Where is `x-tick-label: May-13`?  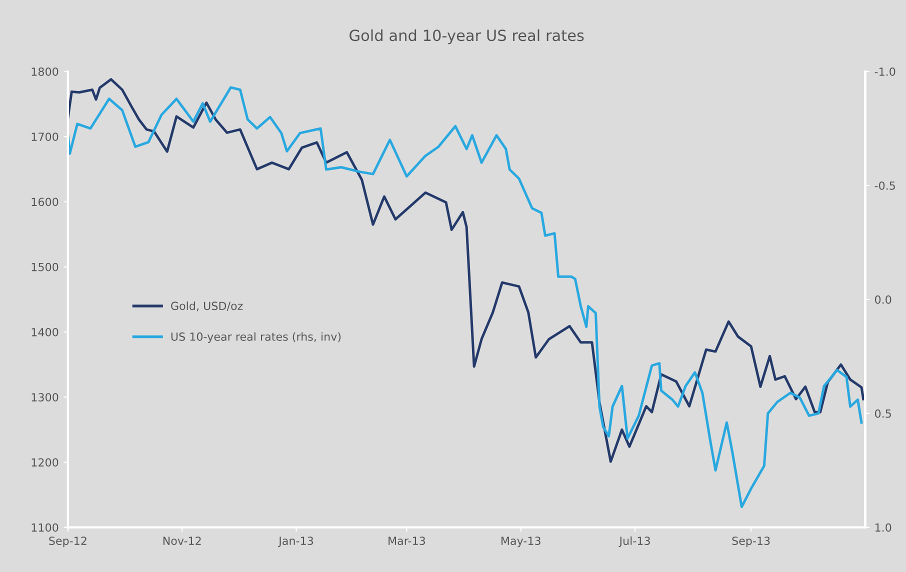 x-tick-label: May-13 is located at coordinates (520, 542).